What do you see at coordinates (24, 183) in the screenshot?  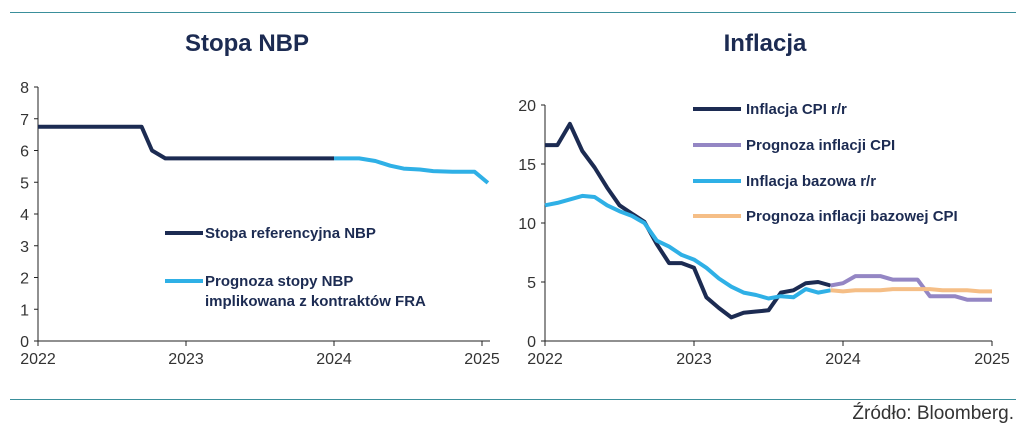 I see `left-y-tick-label-5: 5` at bounding box center [24, 183].